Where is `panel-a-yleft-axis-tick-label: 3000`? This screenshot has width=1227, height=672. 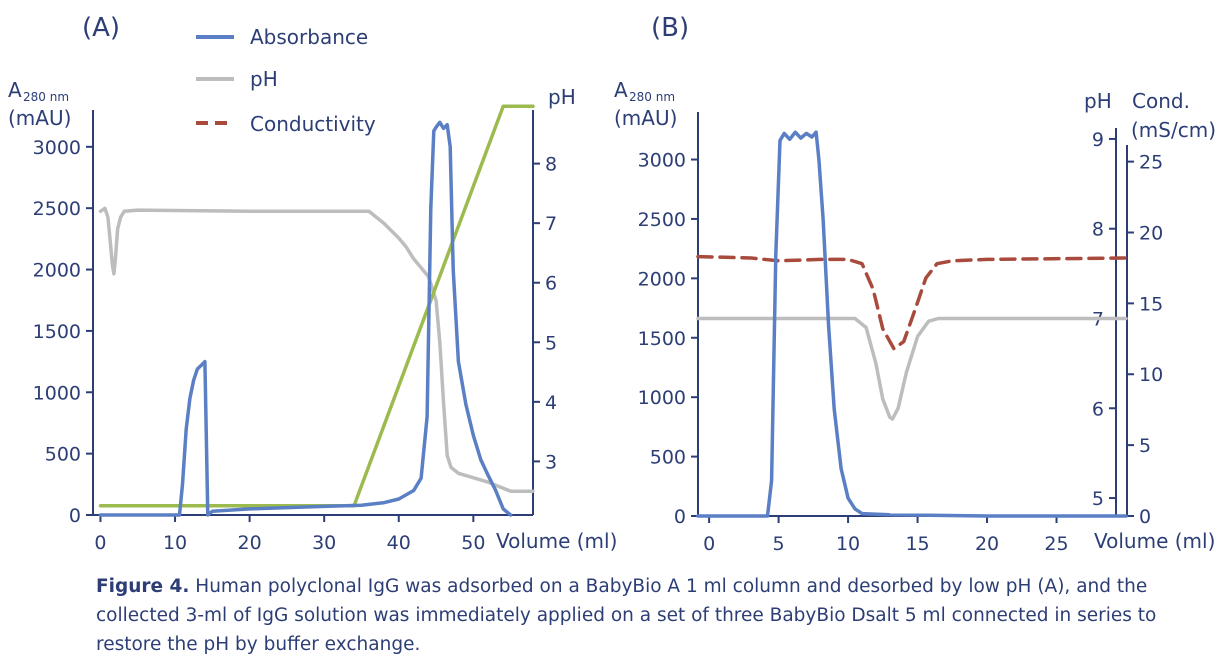 panel-a-yleft-axis-tick-label: 3000 is located at coordinates (57, 148).